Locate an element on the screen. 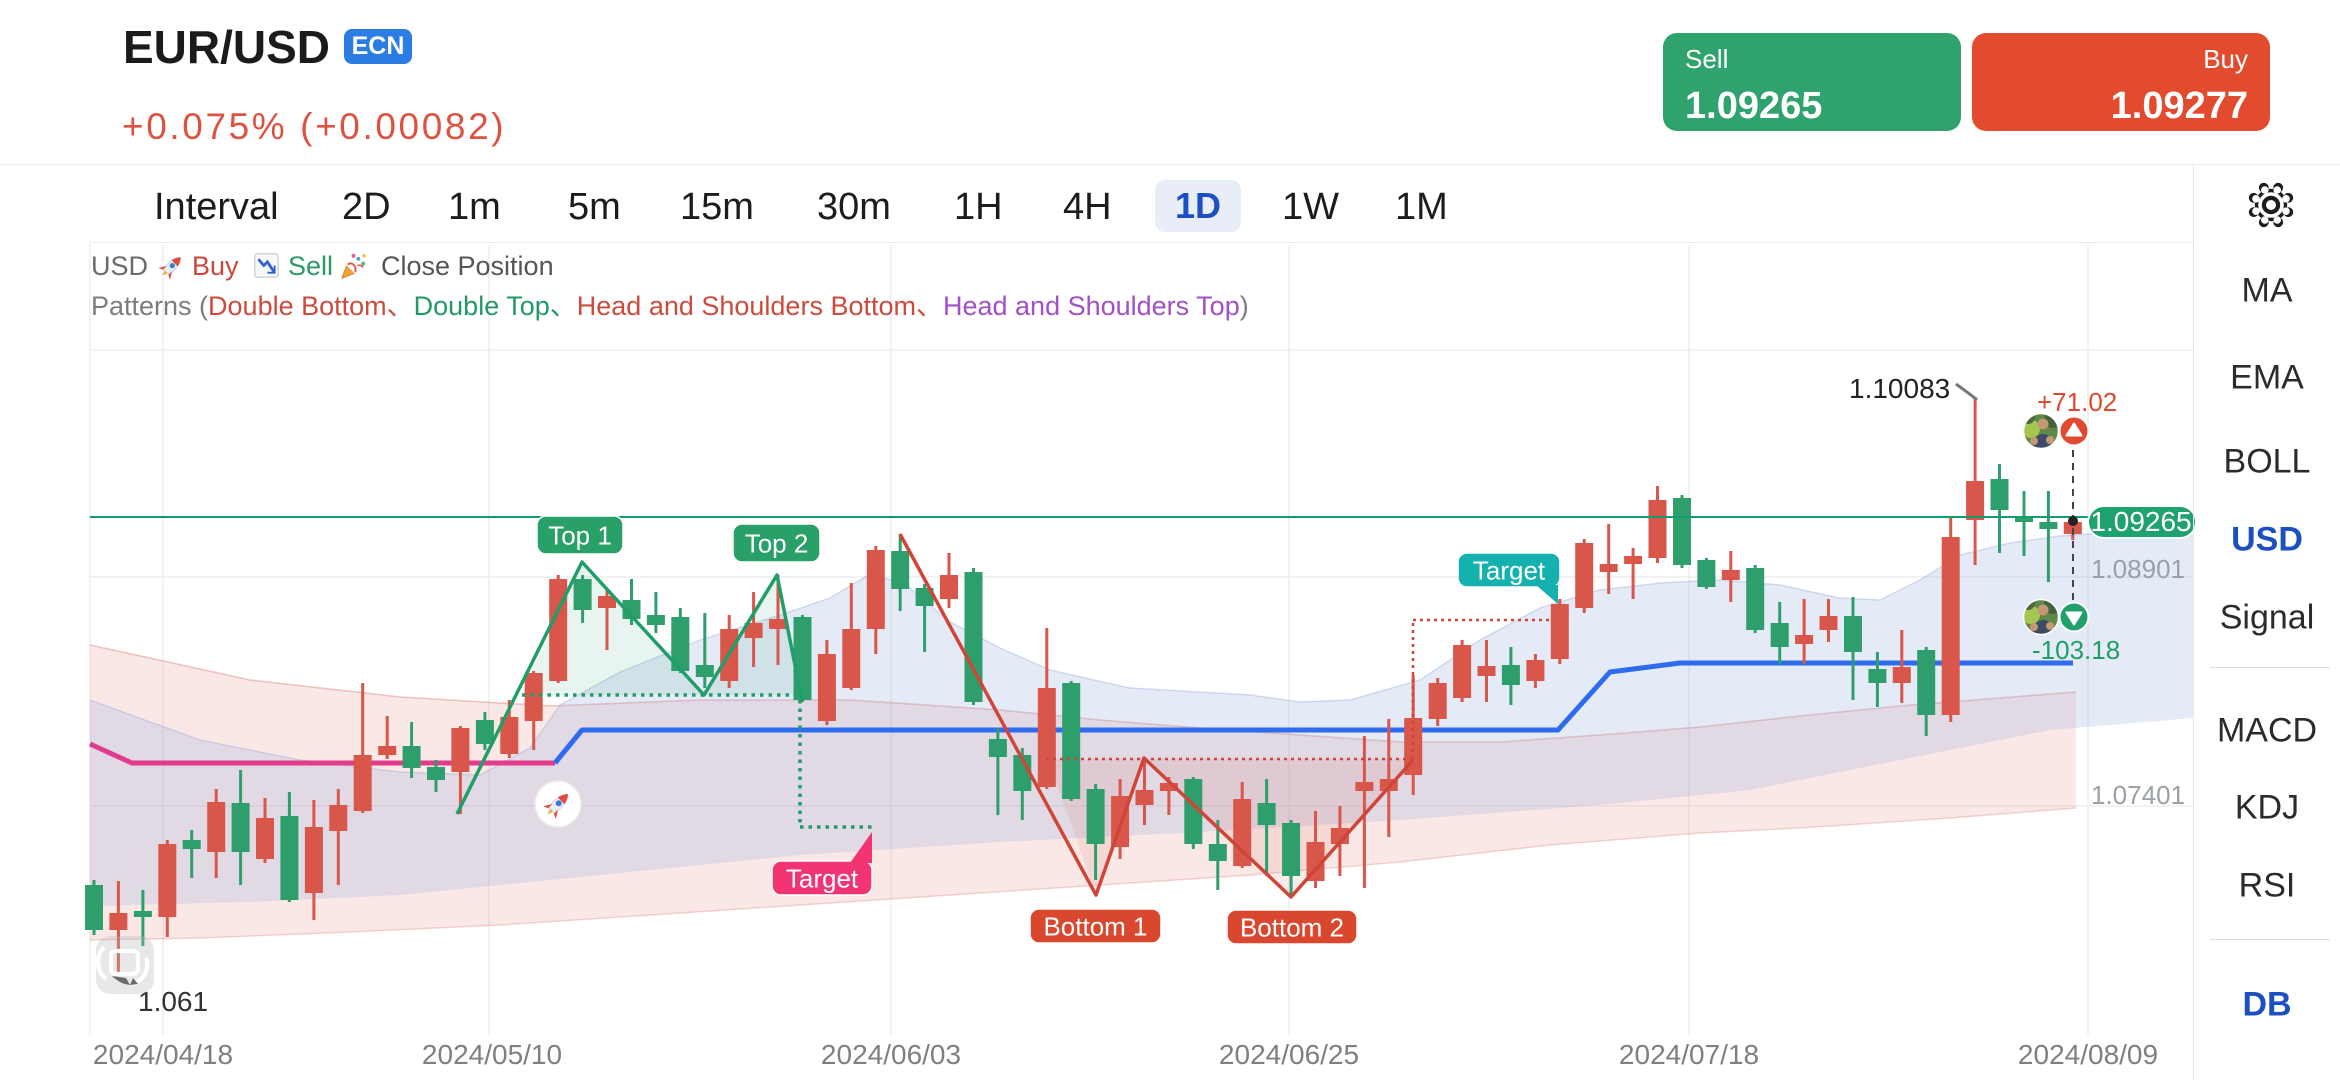 This screenshot has width=2340, height=1080. svg-text: 1.09265 is located at coordinates (2140, 521).